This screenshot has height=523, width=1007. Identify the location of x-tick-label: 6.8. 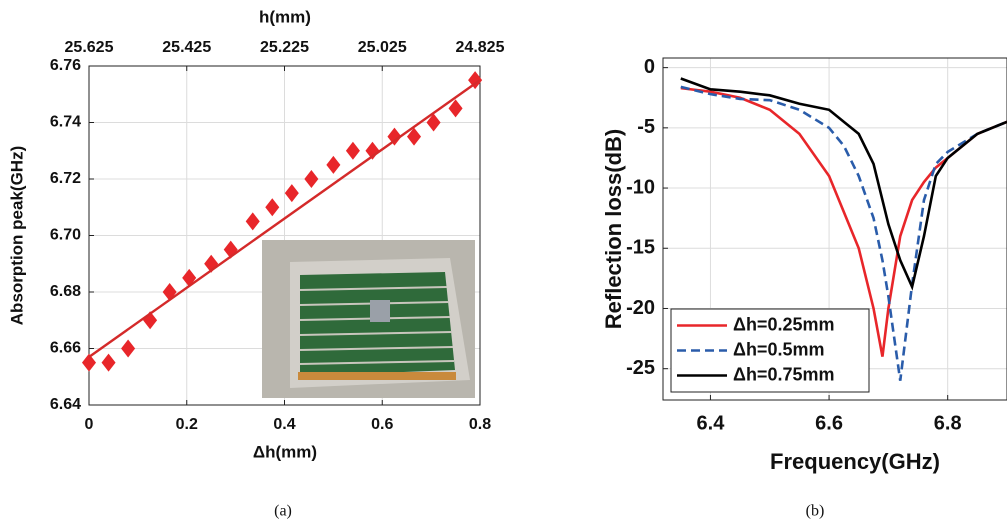
(948, 423).